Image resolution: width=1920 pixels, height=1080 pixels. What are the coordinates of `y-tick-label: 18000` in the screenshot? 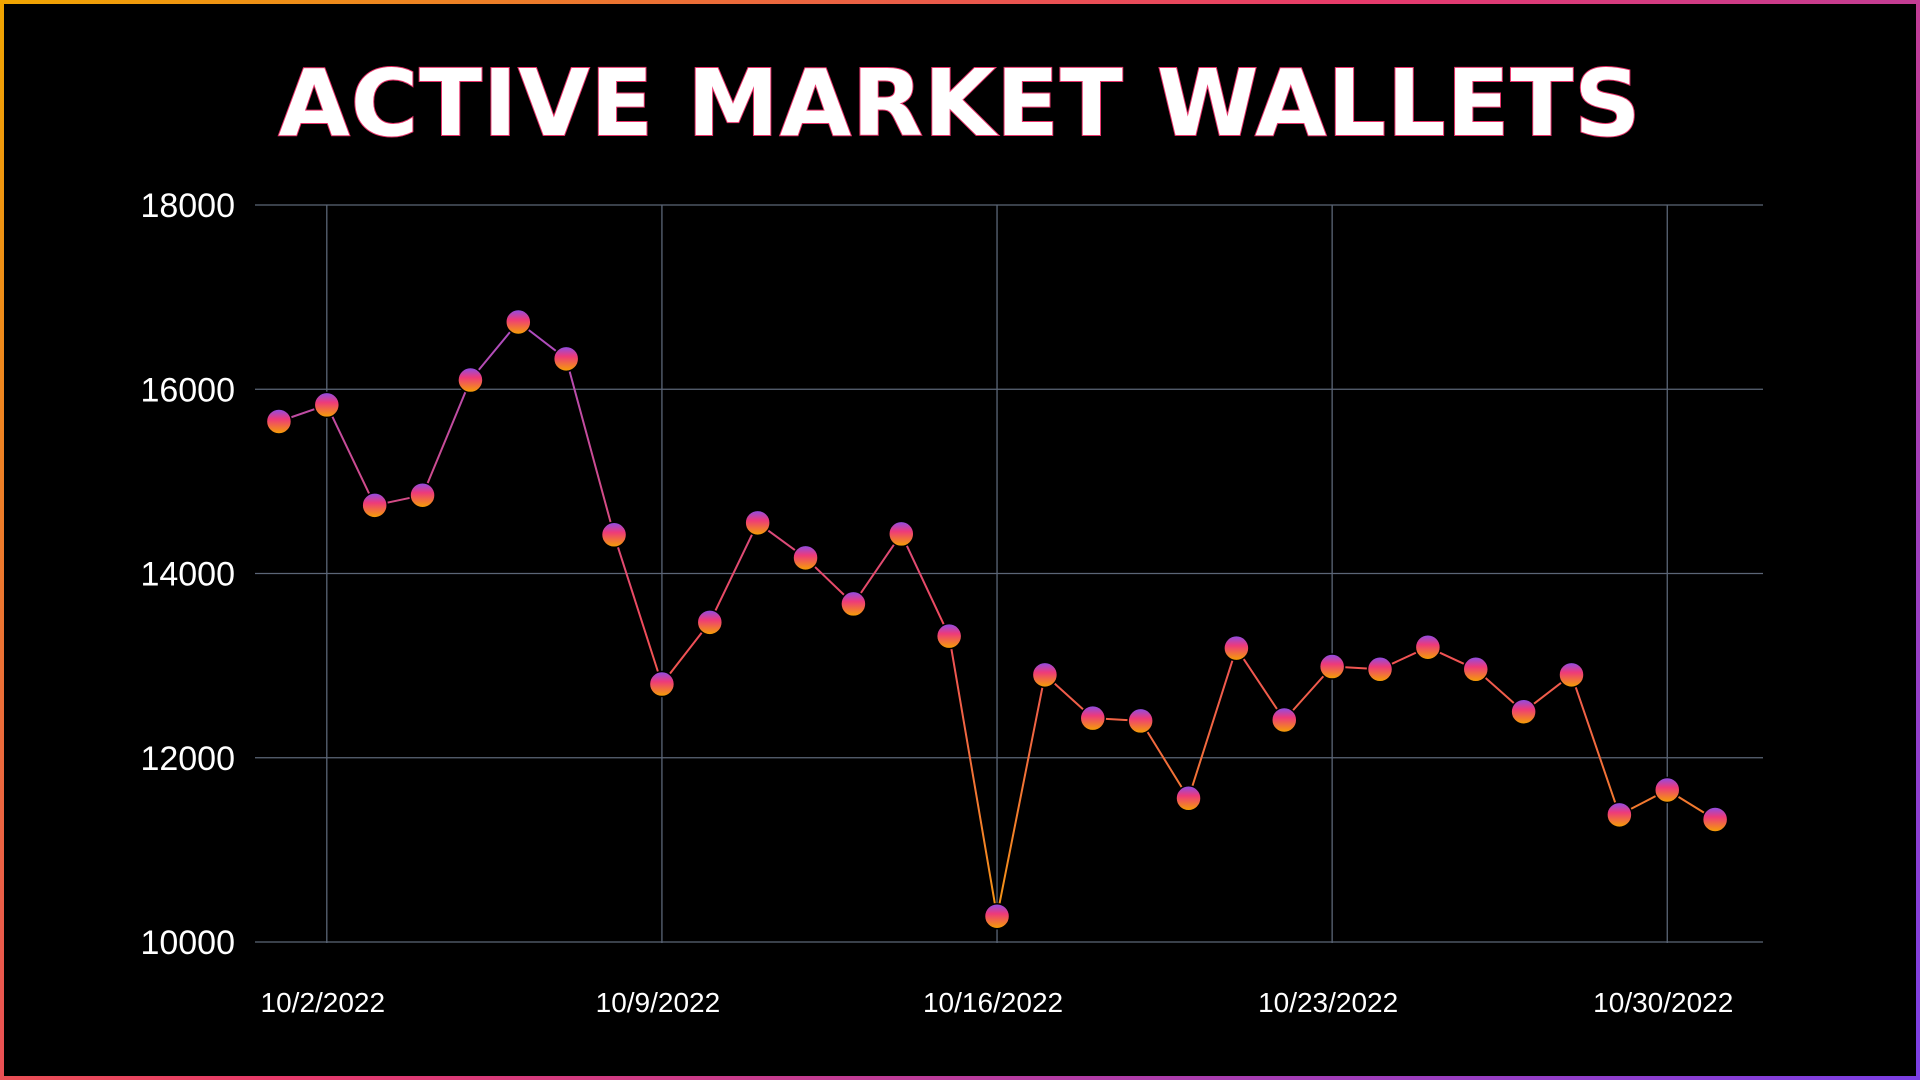 It's located at (187, 206).